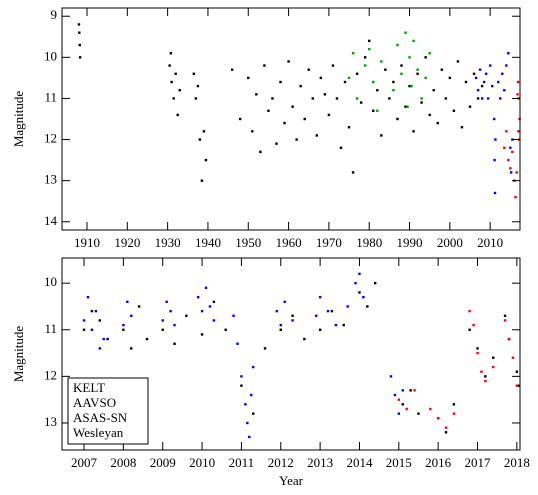 This screenshot has width=538, height=495. What do you see at coordinates (291, 480) in the screenshot?
I see `x-axis-label: Year` at bounding box center [291, 480].